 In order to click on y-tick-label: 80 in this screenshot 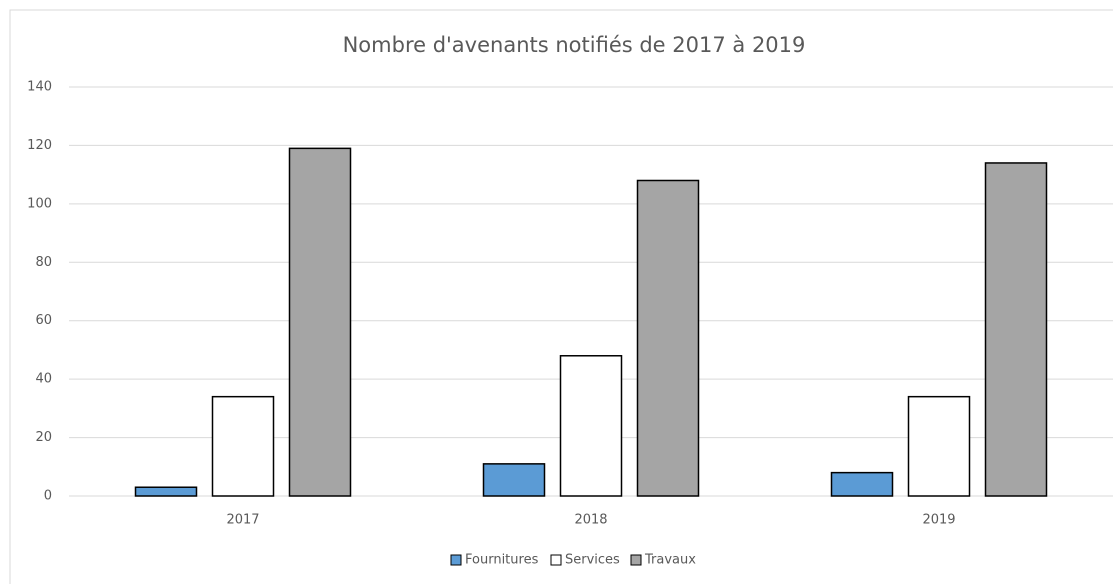, I will do `click(43, 262)`.